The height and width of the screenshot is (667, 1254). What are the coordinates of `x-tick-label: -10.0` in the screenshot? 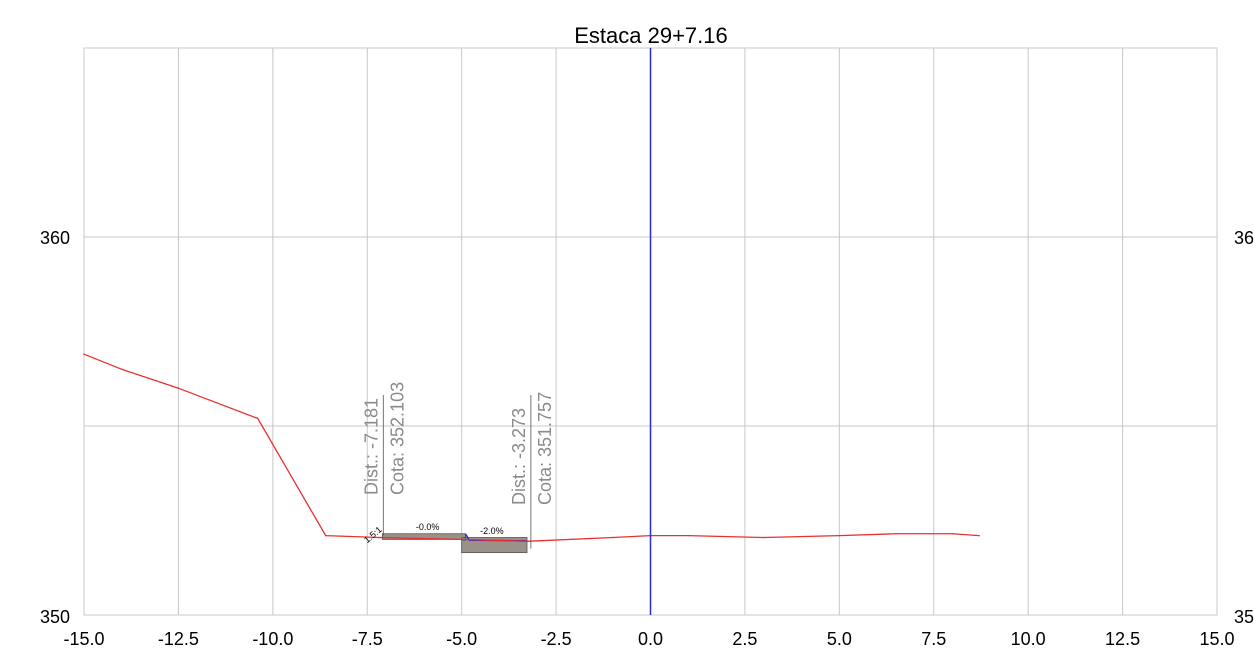 It's located at (272, 639).